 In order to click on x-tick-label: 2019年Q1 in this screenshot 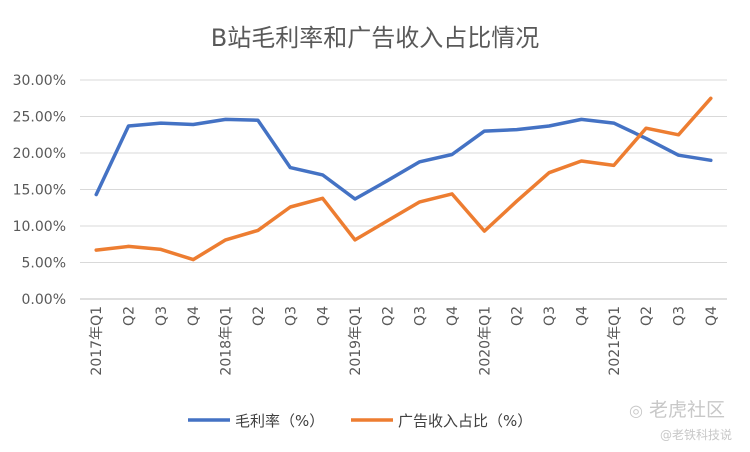, I will do `click(356, 341)`.